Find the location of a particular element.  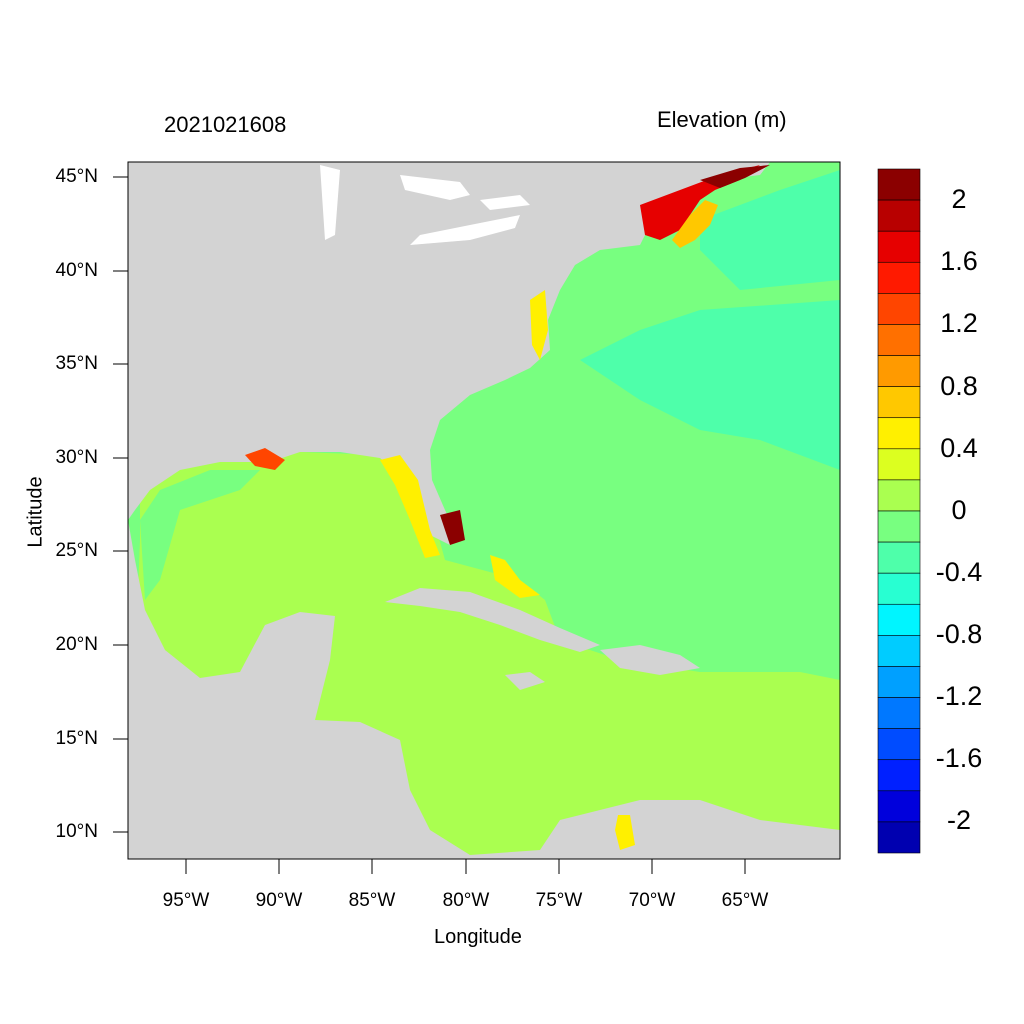

colorbar is located at coordinates (899, 511).